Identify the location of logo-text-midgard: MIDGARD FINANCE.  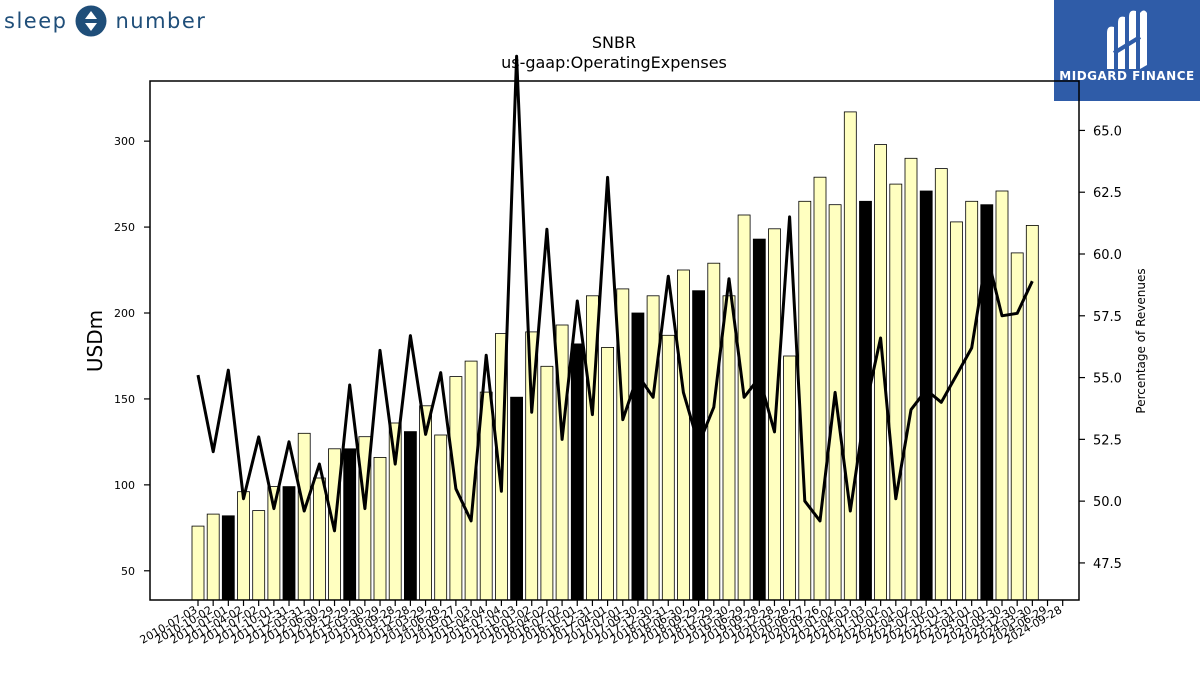
(1127, 76).